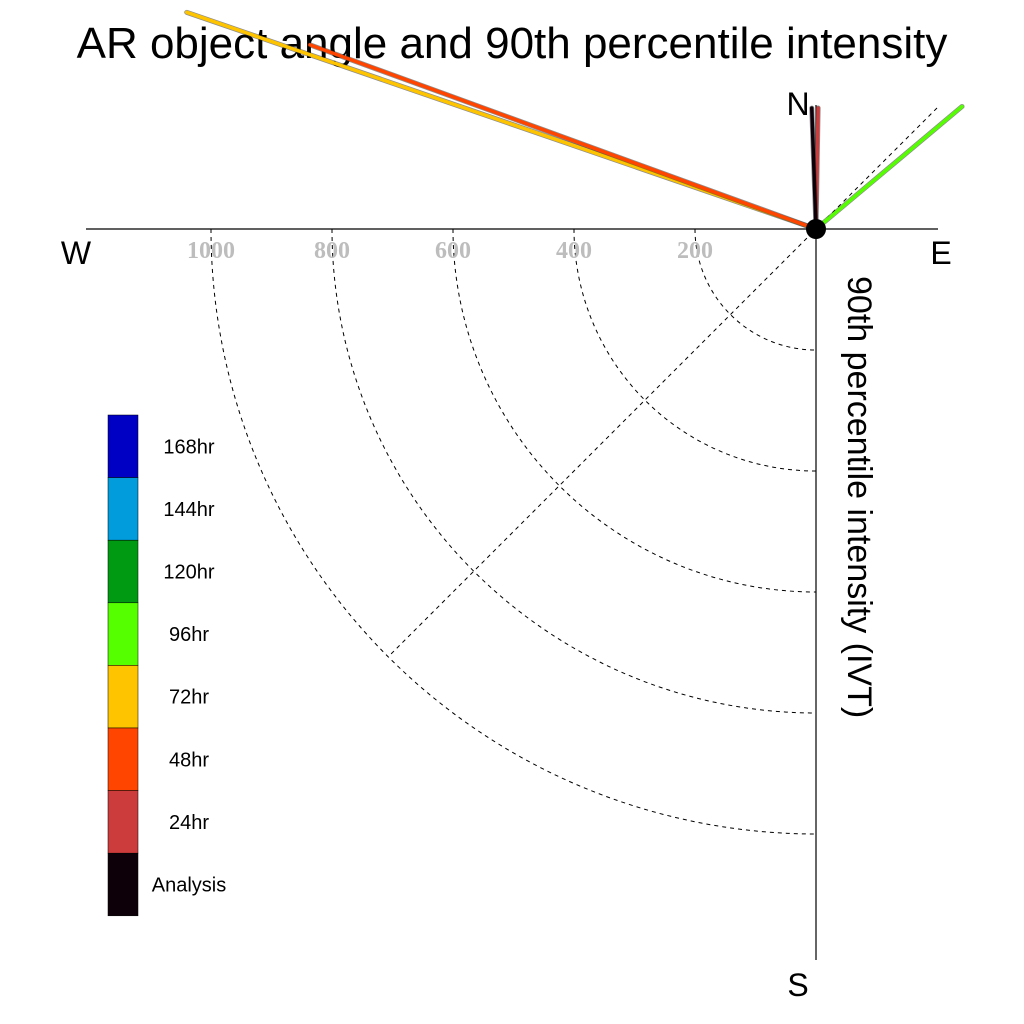 The height and width of the screenshot is (1024, 1024). Describe the element at coordinates (814, 168) in the screenshot. I see `series-line-analysis` at that location.